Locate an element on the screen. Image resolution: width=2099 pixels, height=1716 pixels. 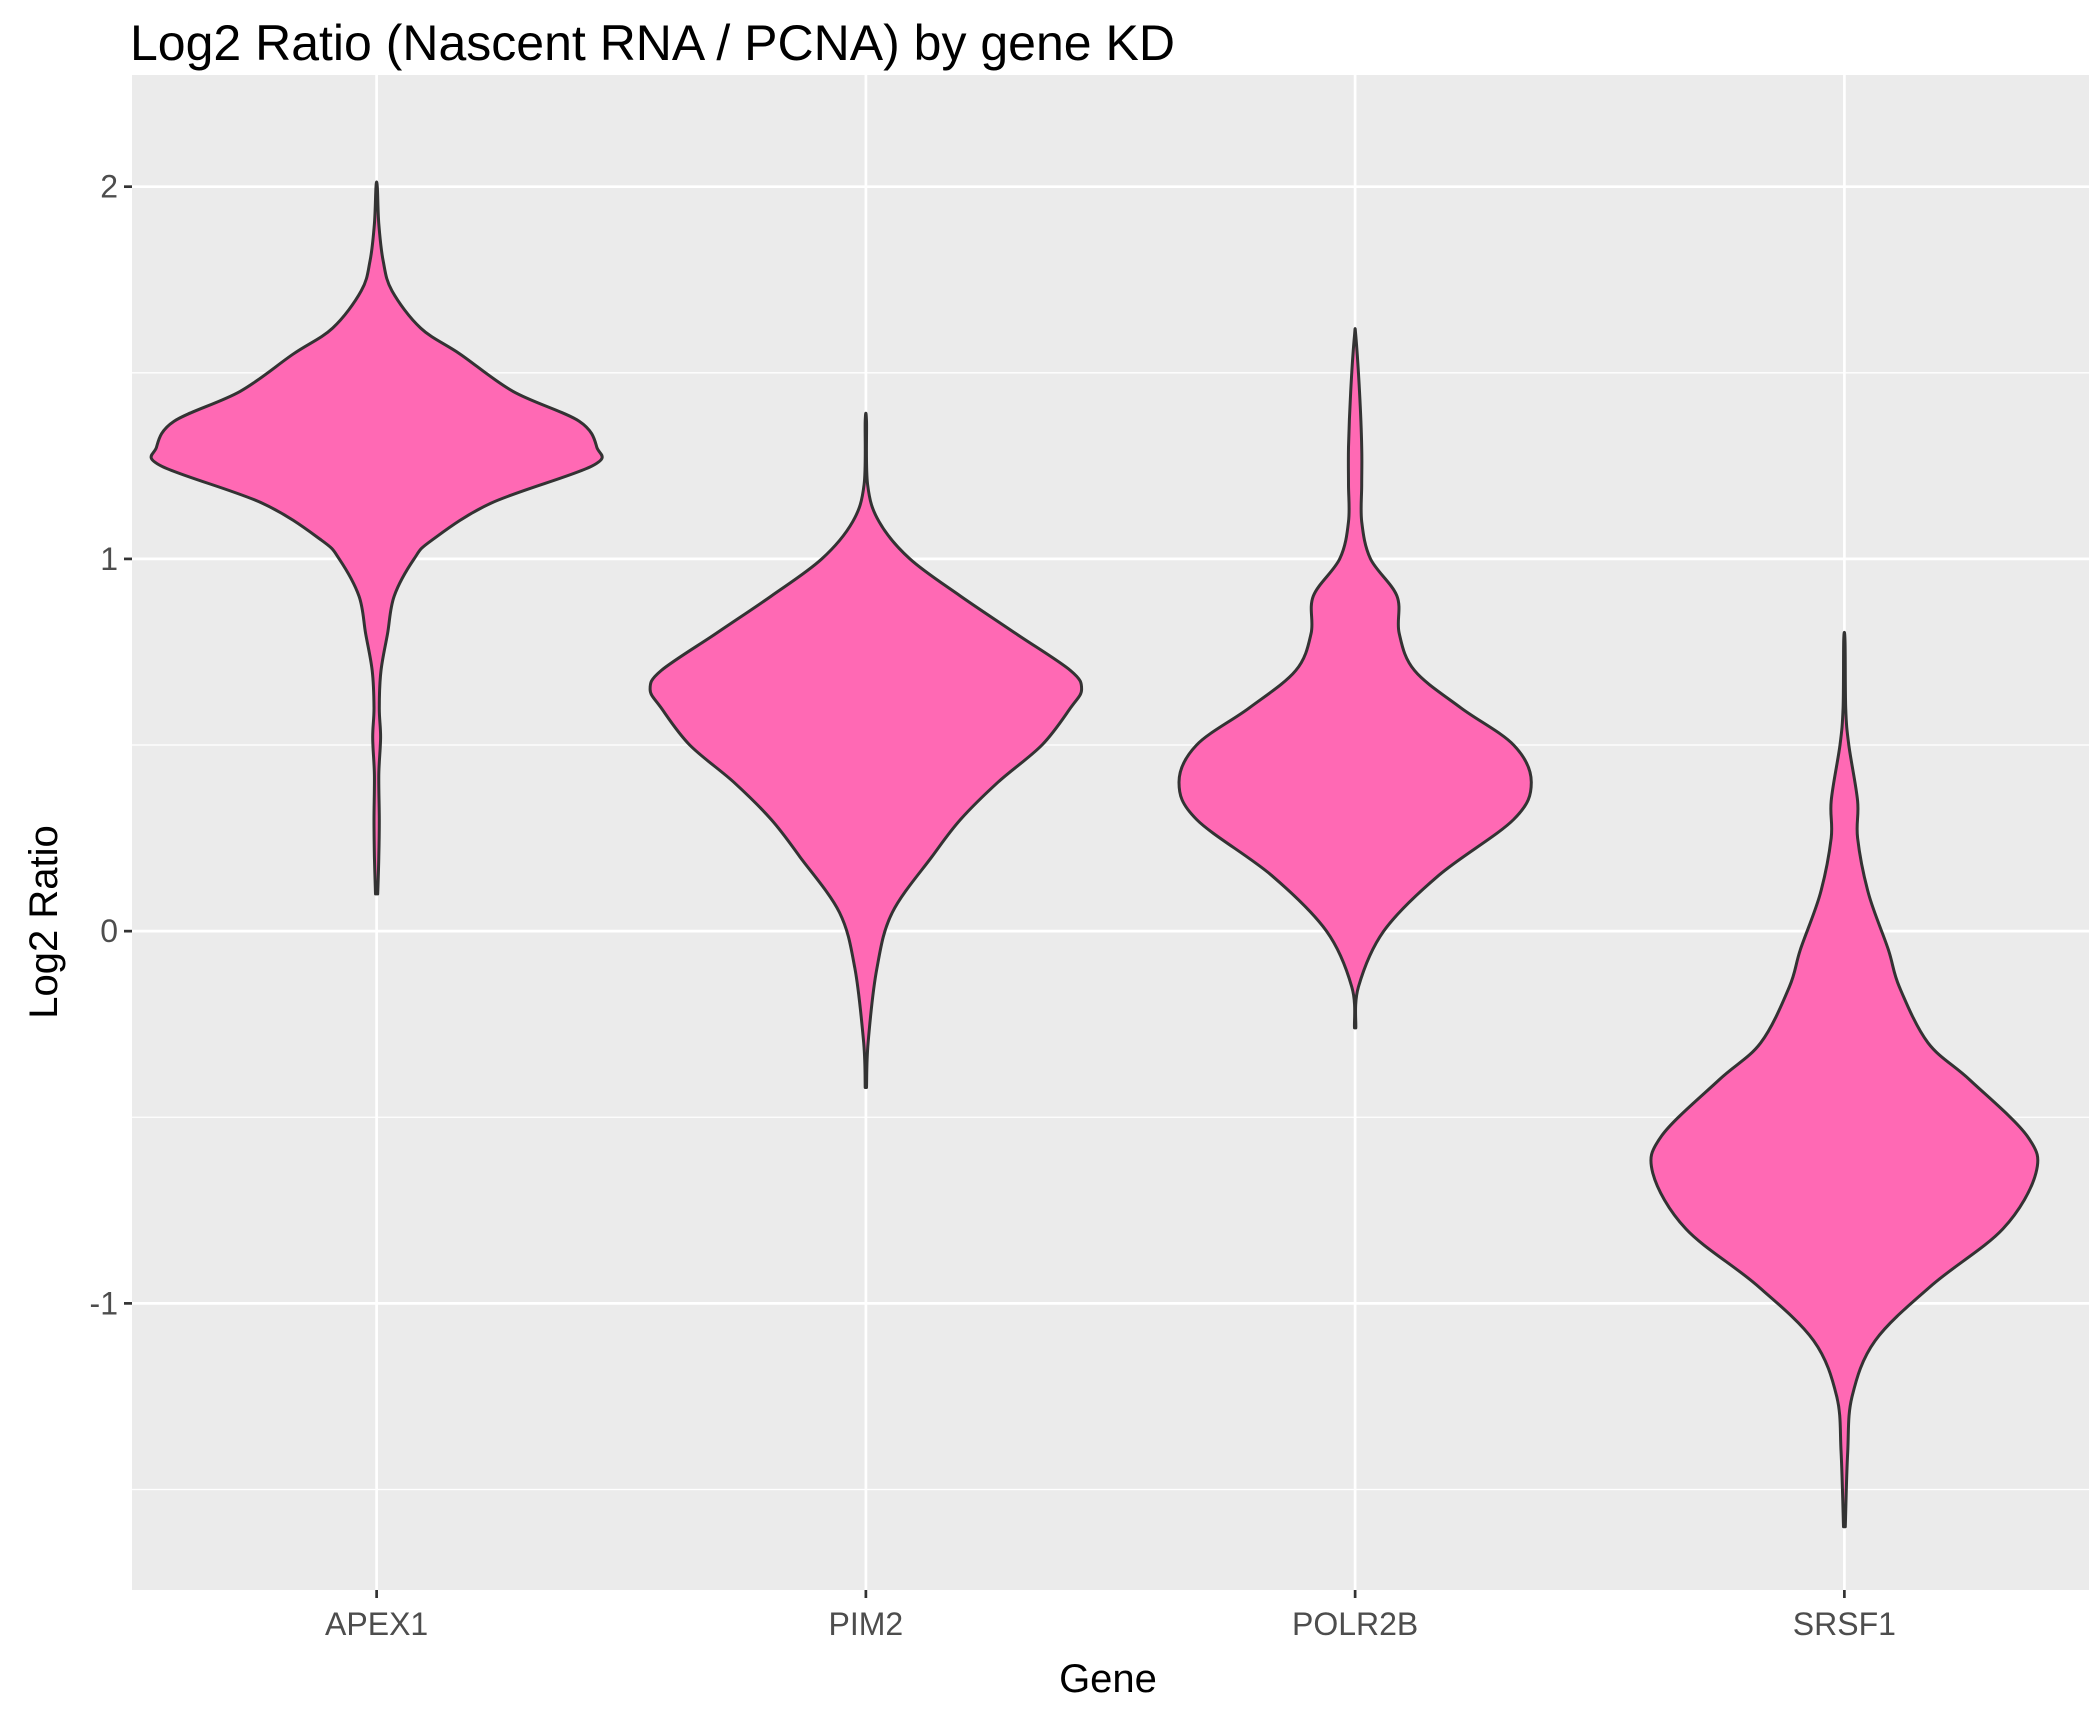
y-tick-label: 0 is located at coordinates (109, 931).